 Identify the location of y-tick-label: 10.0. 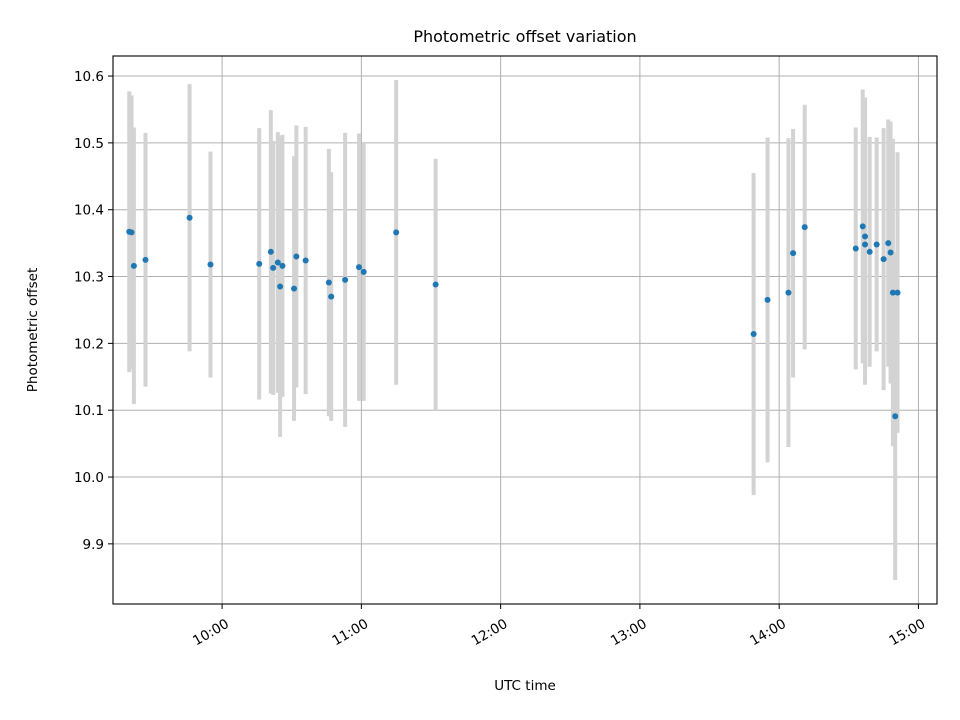
(89, 478).